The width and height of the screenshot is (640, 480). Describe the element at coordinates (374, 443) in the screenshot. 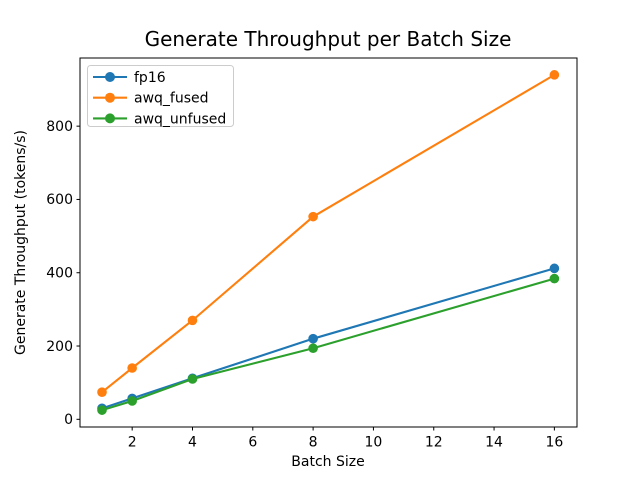

I see `x-tick-label: 10` at that location.